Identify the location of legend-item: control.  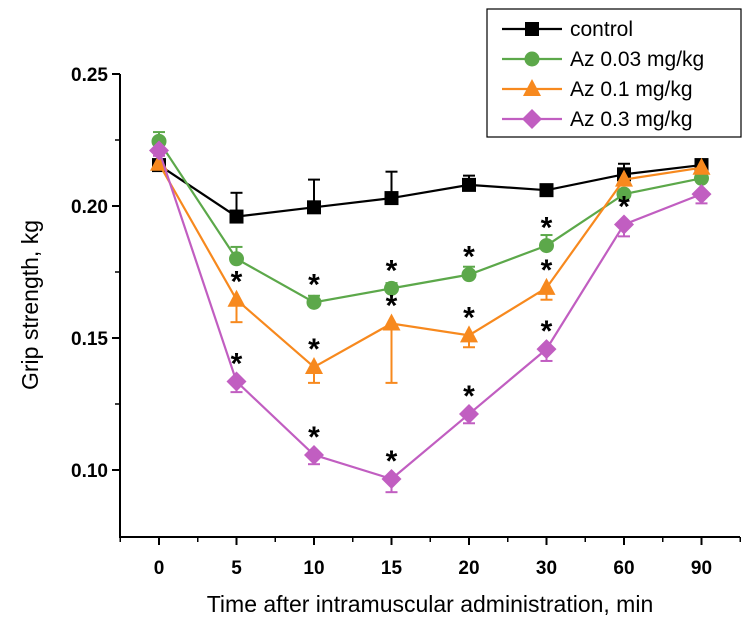
(567, 29).